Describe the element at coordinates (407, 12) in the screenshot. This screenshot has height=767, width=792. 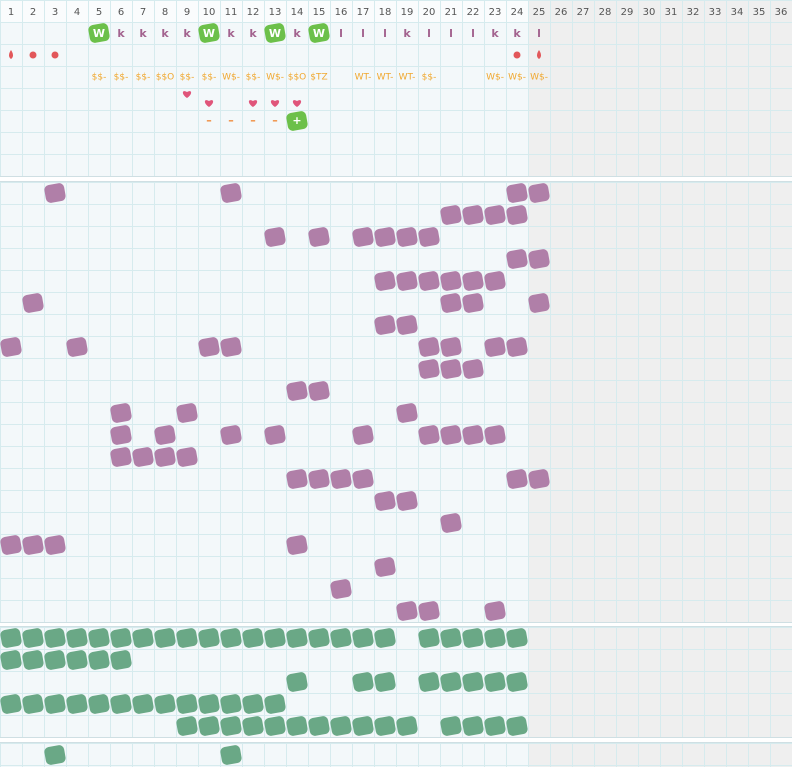
I see `column-number: 19` at that location.